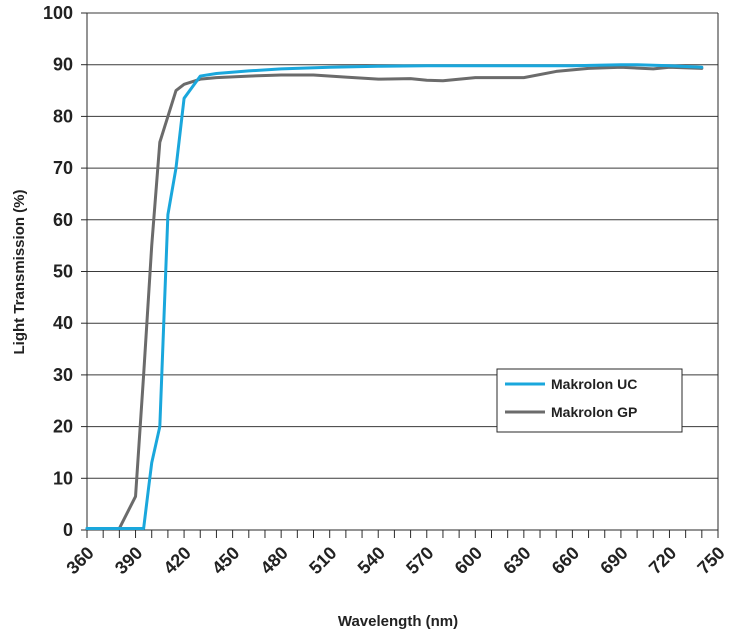  Describe the element at coordinates (19, 271) in the screenshot. I see `y-axis-title: Light Transmission (%)` at that location.